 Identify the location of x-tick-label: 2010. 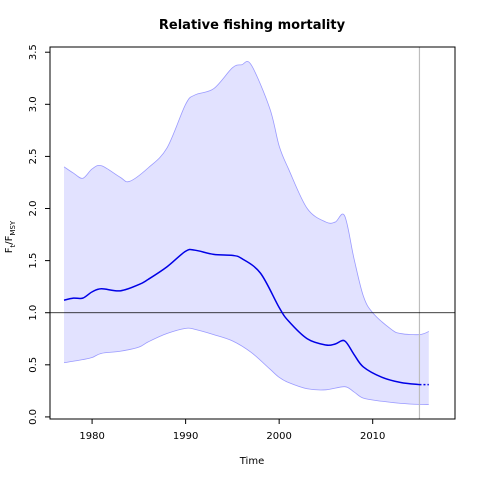
(372, 436).